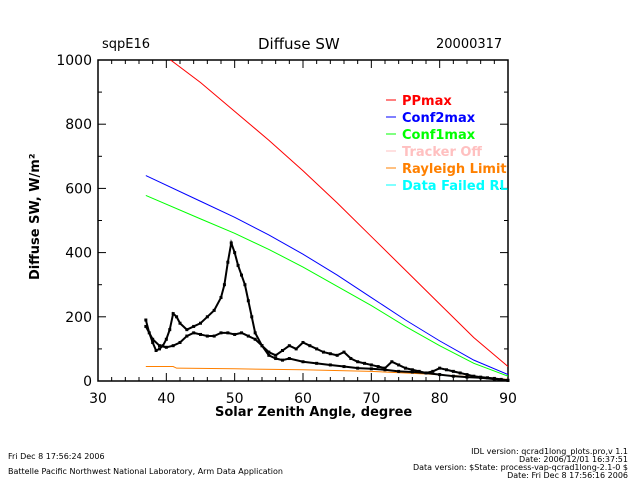  I want to click on x-tick-label: 30, so click(98, 399).